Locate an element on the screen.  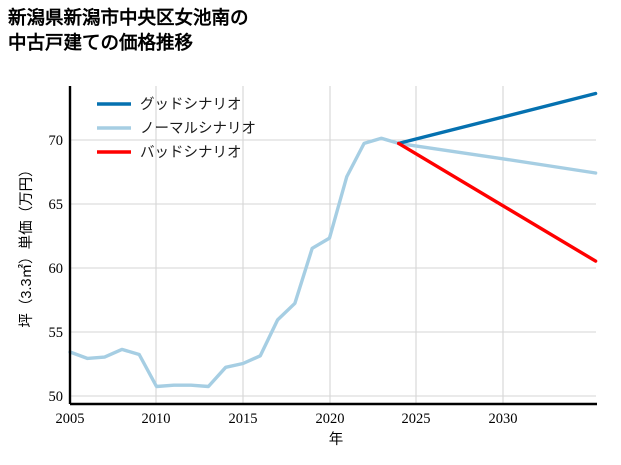
x-axis-label: 年 is located at coordinates (336, 439).